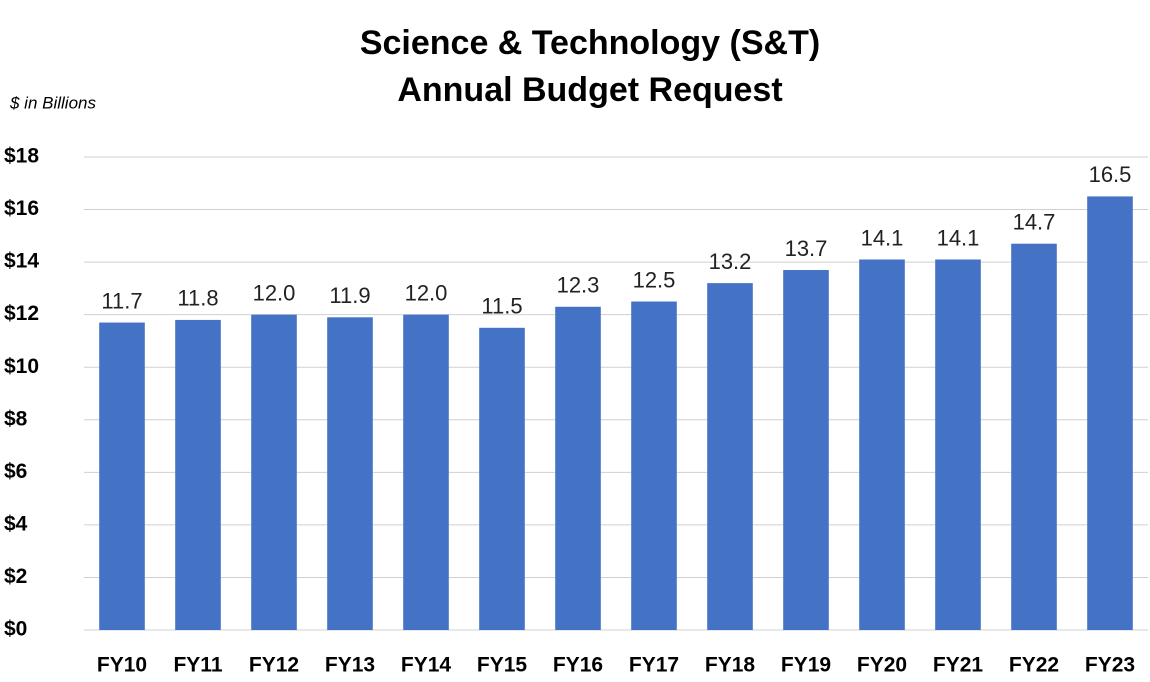  I want to click on x-tick-label: FY21, so click(958, 665).